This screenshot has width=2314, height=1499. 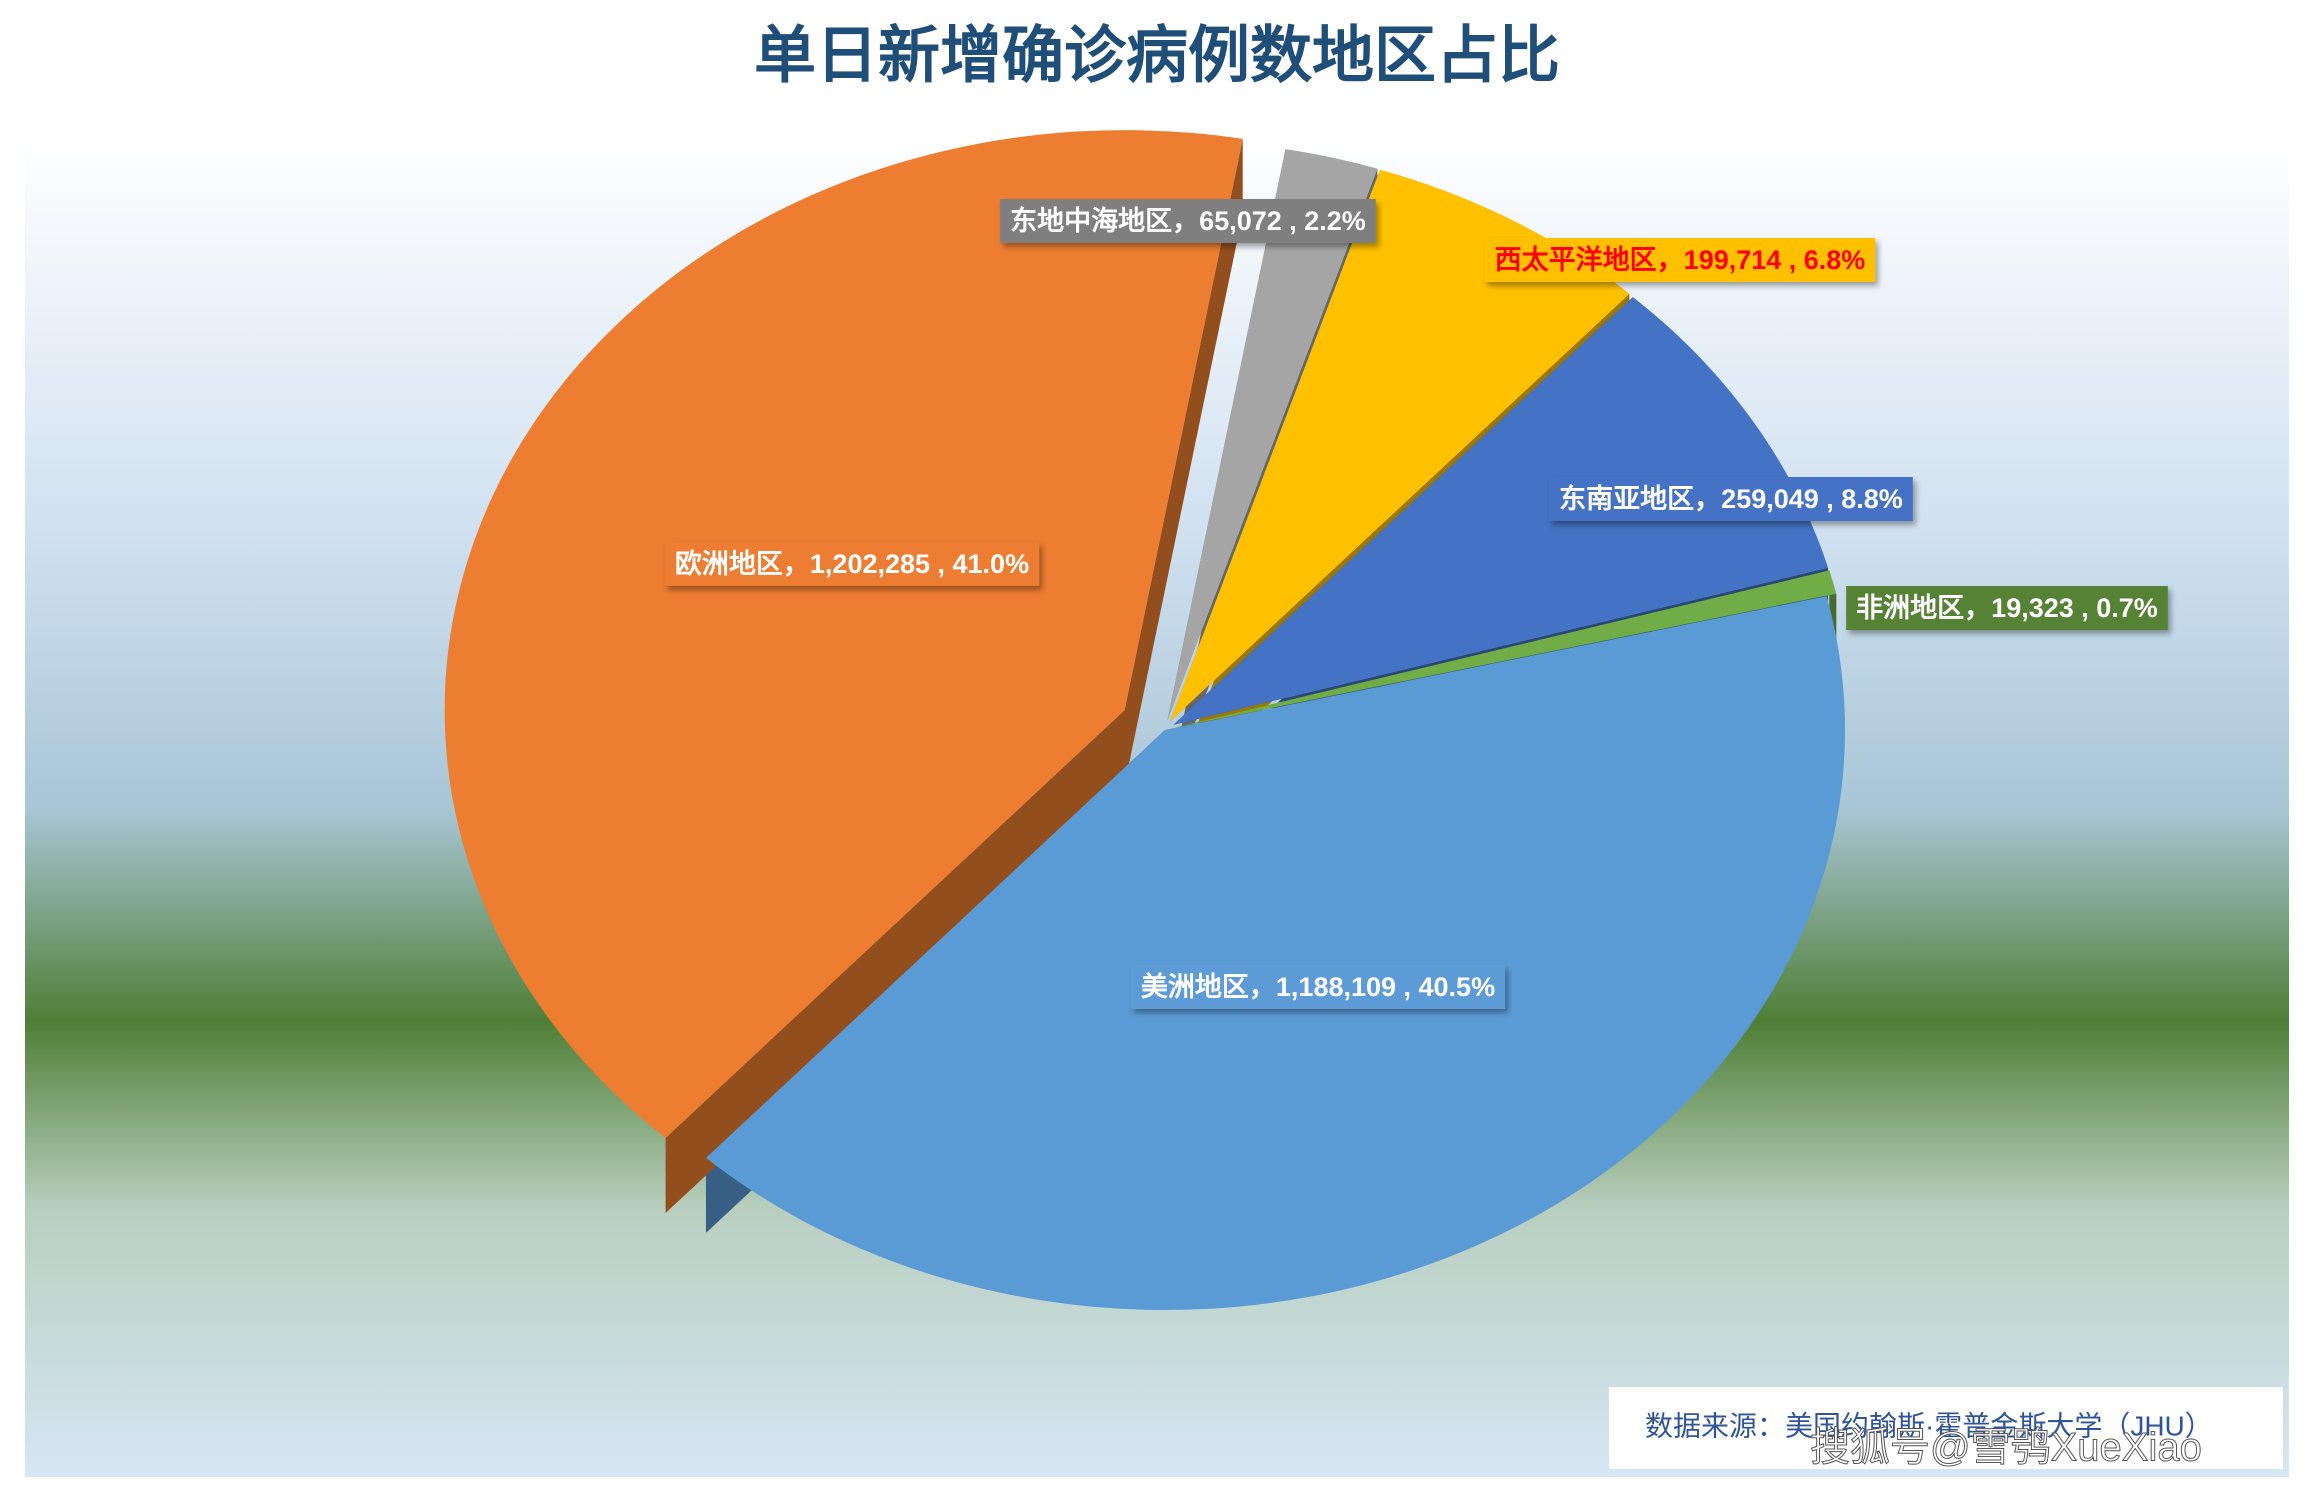 I want to click on data-label: 欧洲地区，1,202,285 , 41.0%, so click(x=852, y=564).